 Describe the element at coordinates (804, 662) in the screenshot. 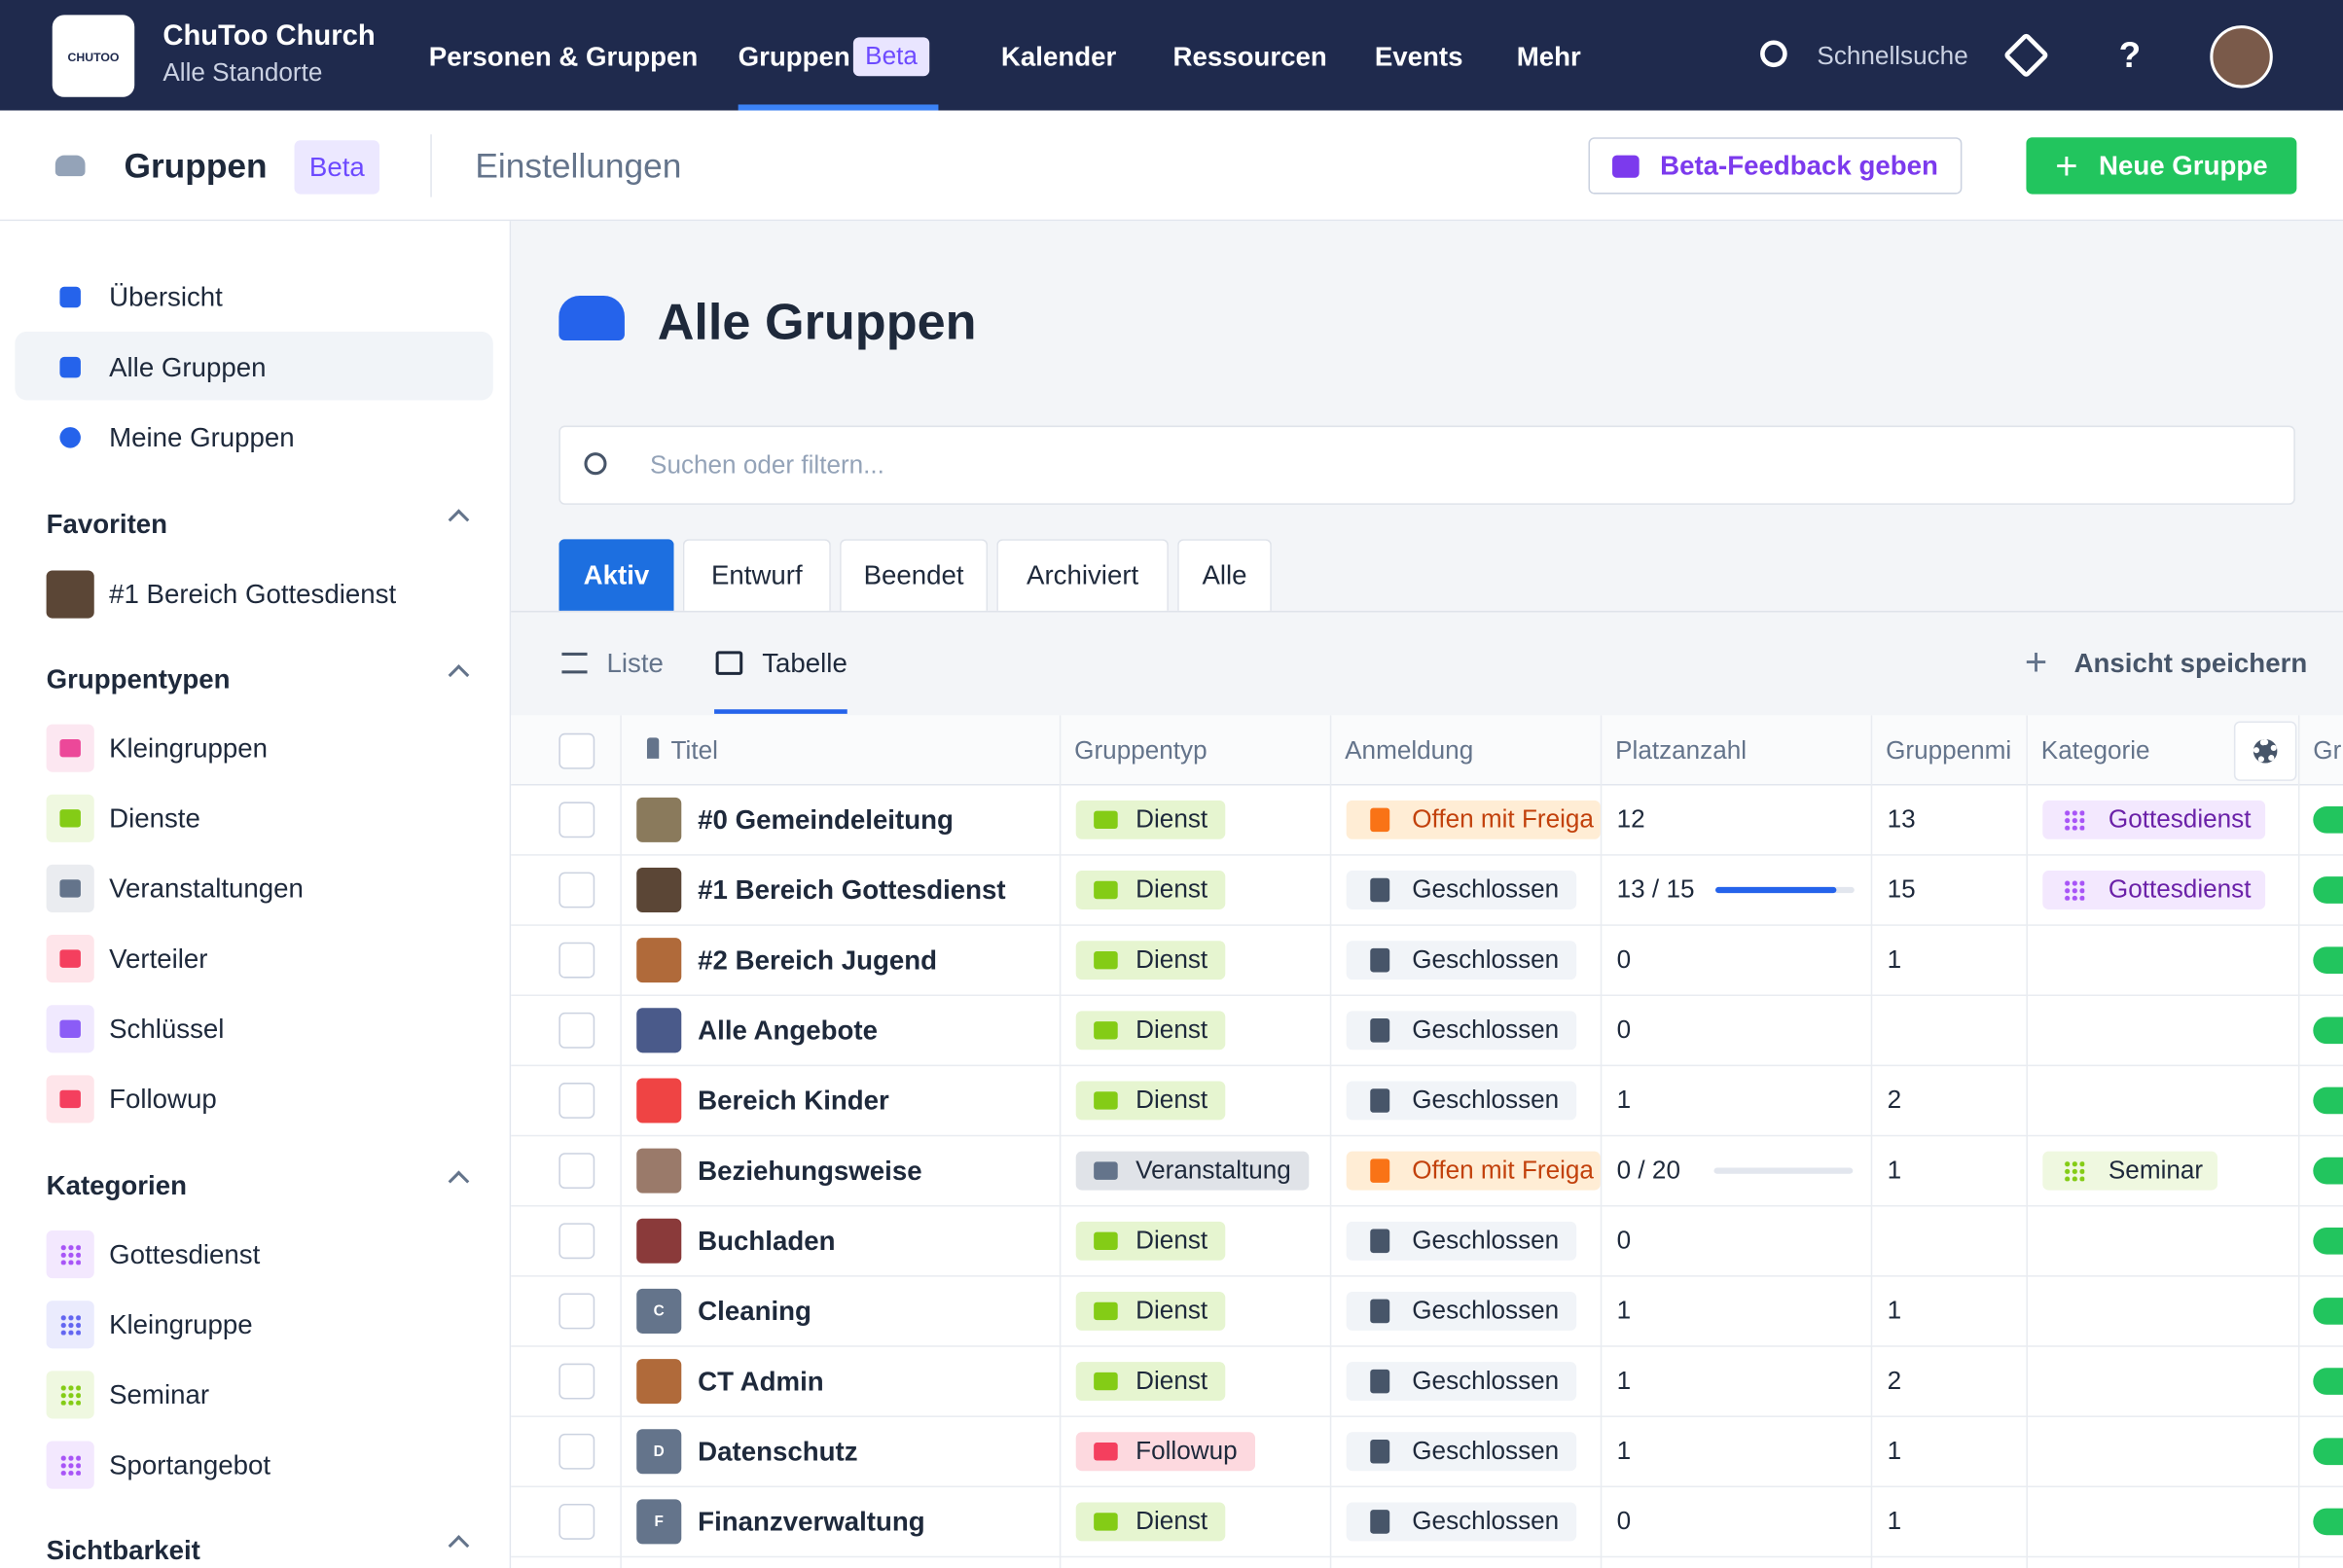

I see `view-toggle: Tabelle` at that location.